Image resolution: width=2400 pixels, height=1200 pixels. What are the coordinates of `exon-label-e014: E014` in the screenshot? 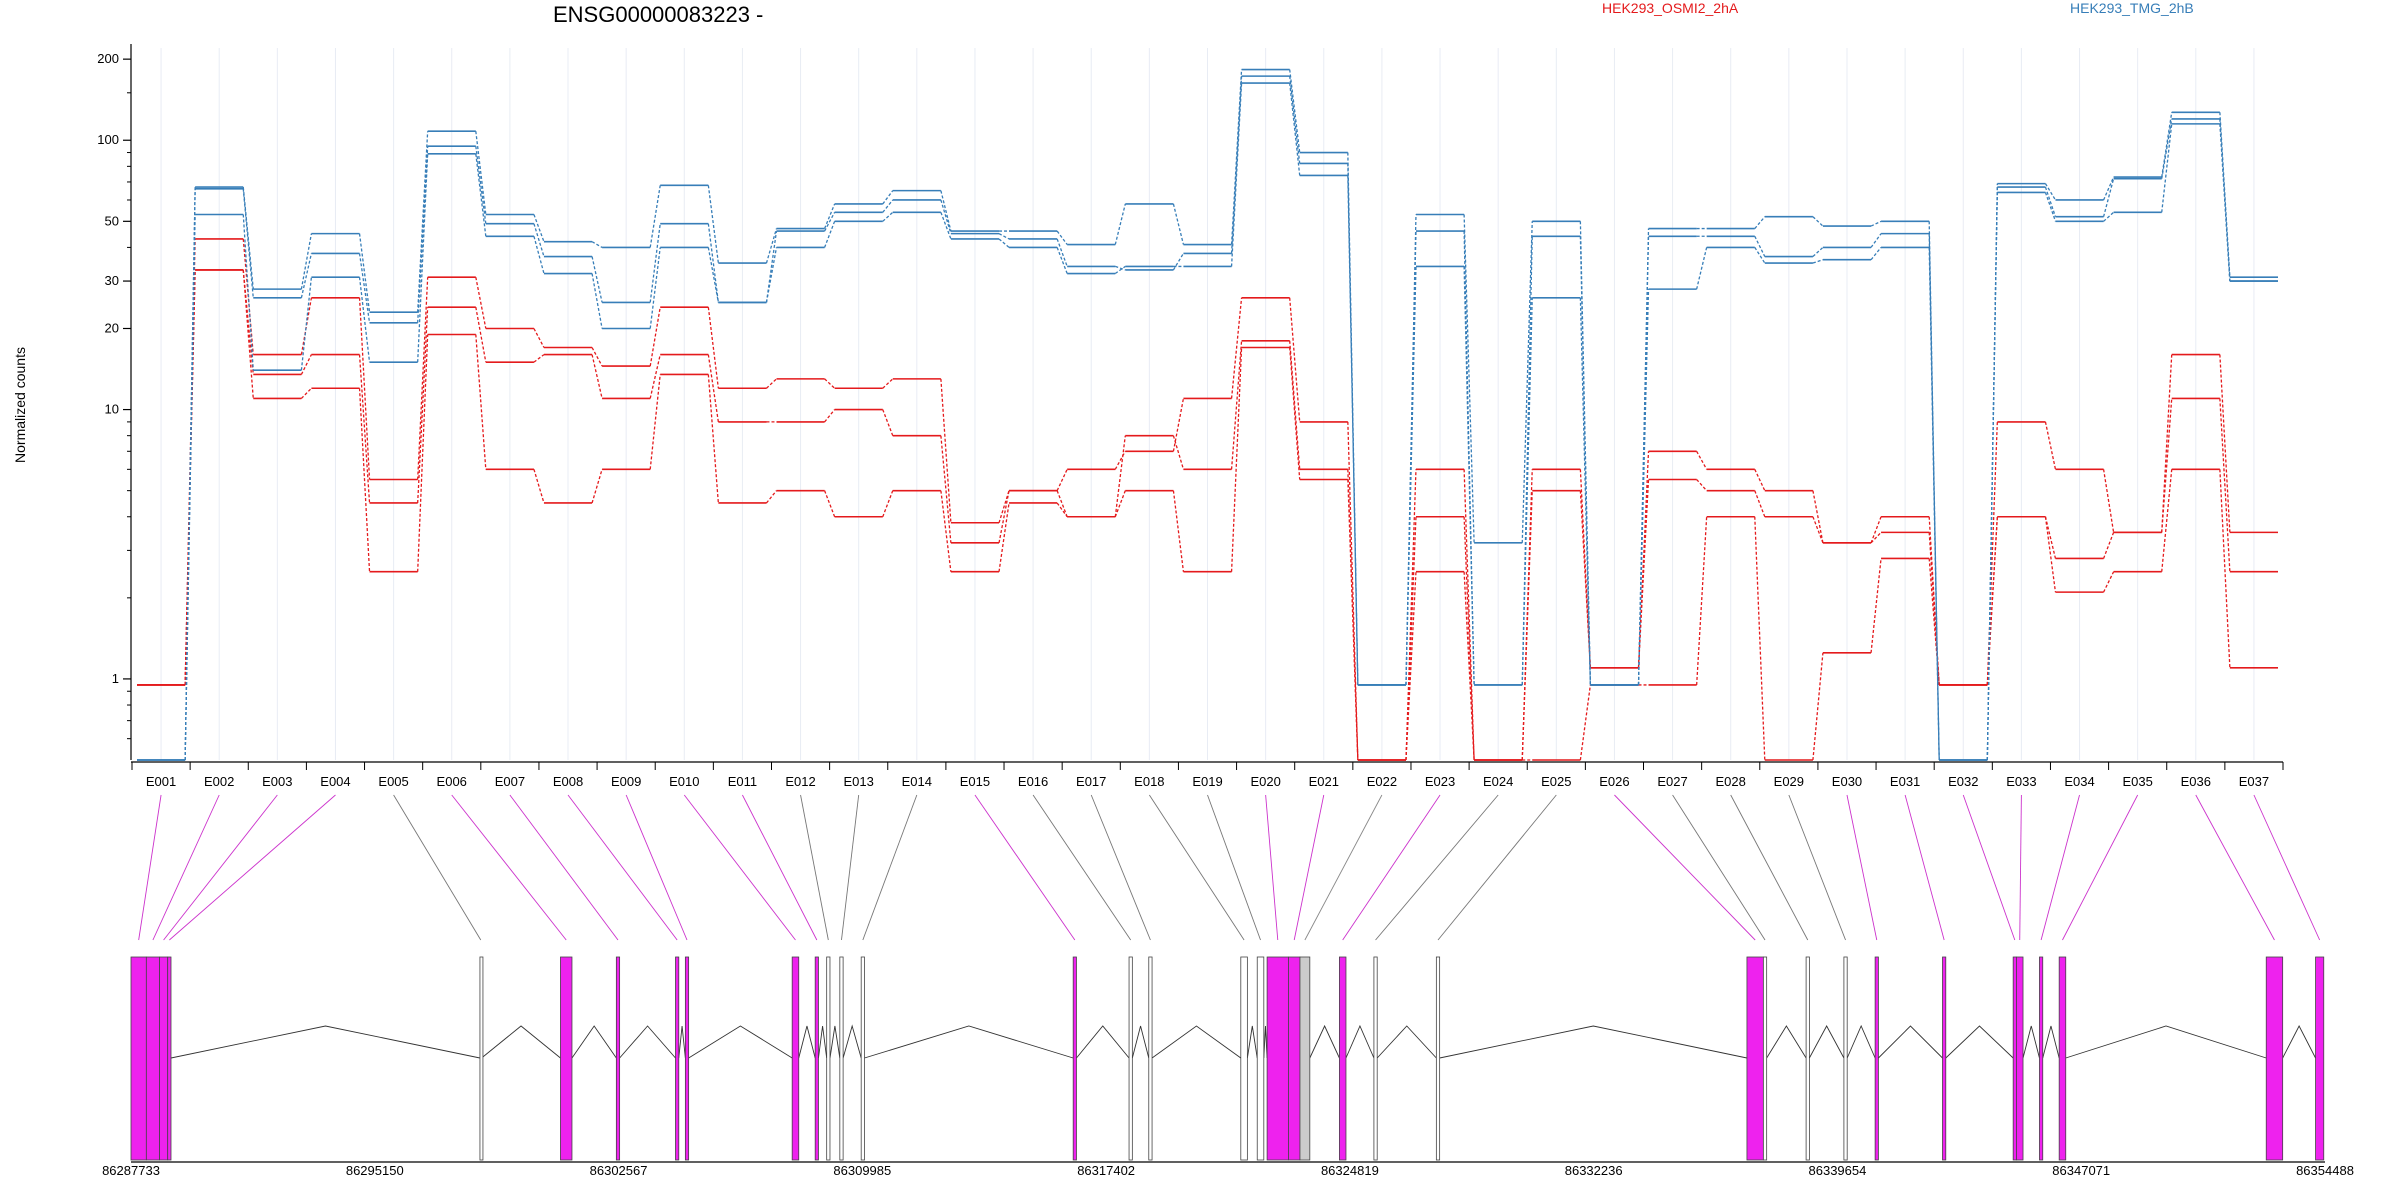 It's located at (917, 781).